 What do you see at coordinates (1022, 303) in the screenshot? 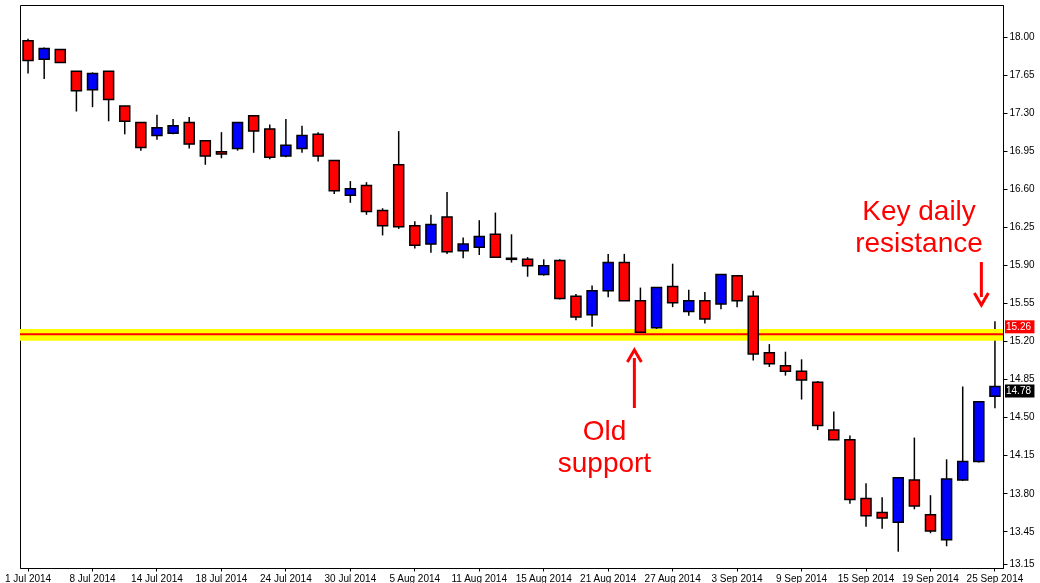
I see `y-tick-label: 15.55` at bounding box center [1022, 303].